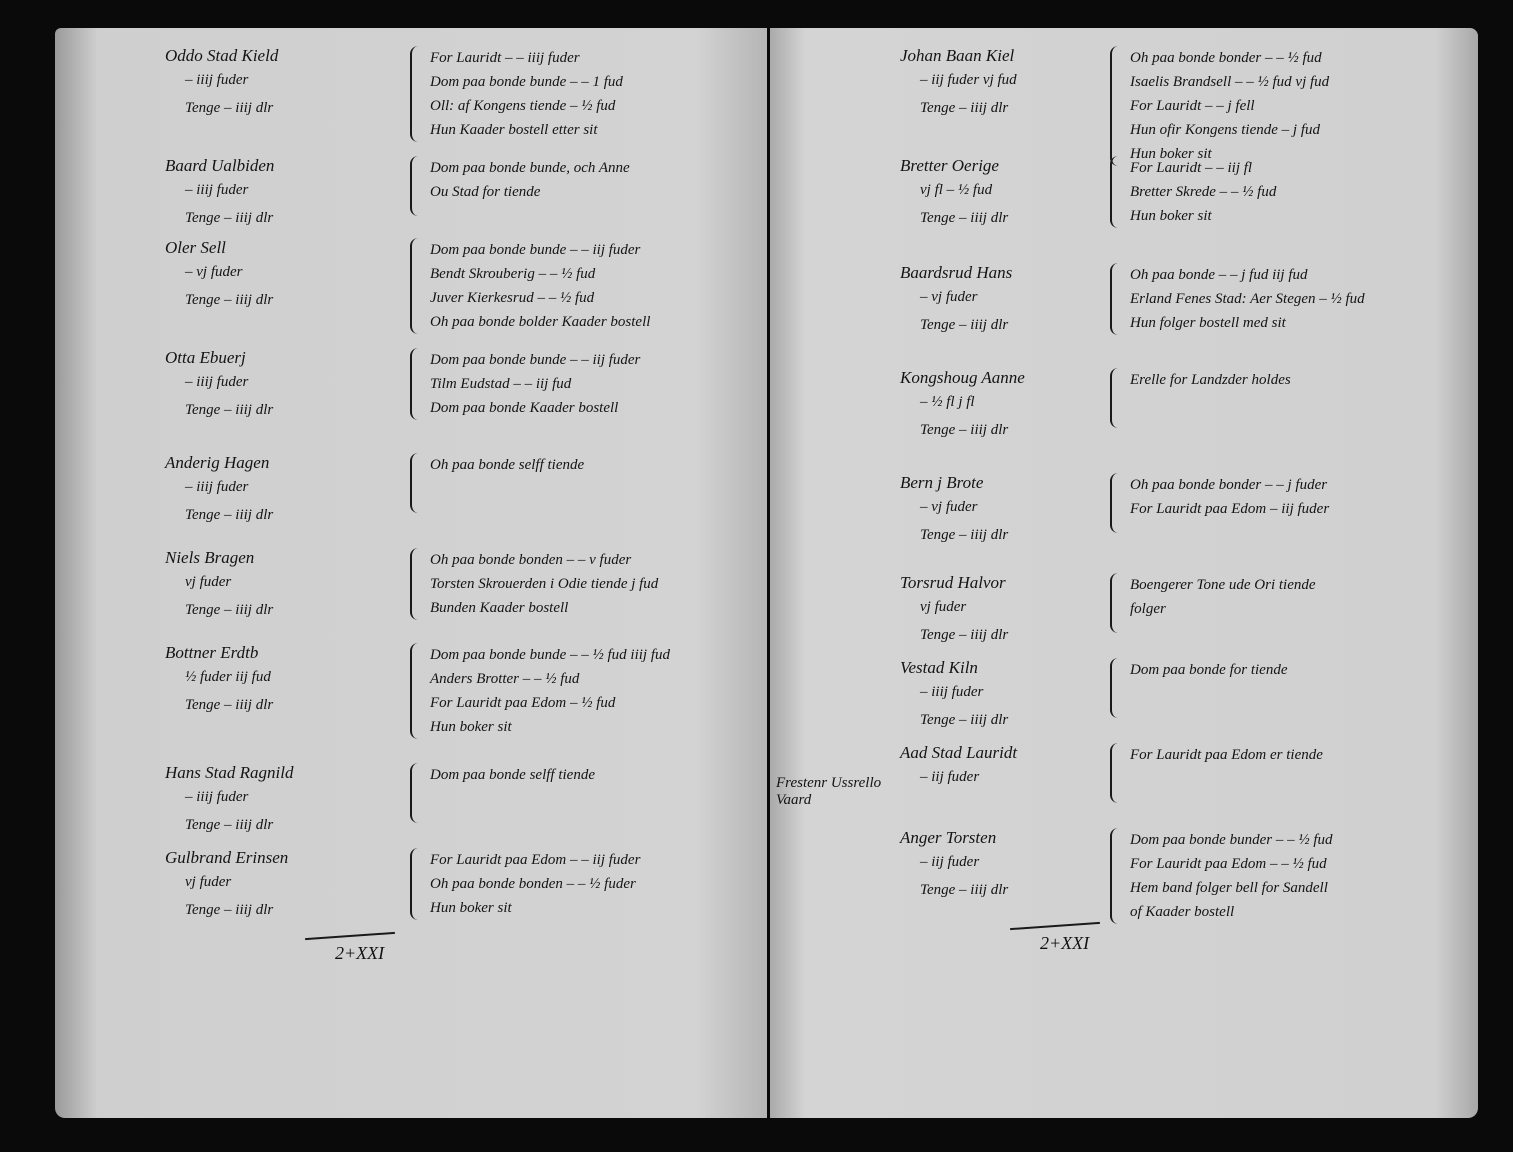  Describe the element at coordinates (1226, 755) in the screenshot. I see `entry-note: For Lauridt paa Edom er tiende` at that location.